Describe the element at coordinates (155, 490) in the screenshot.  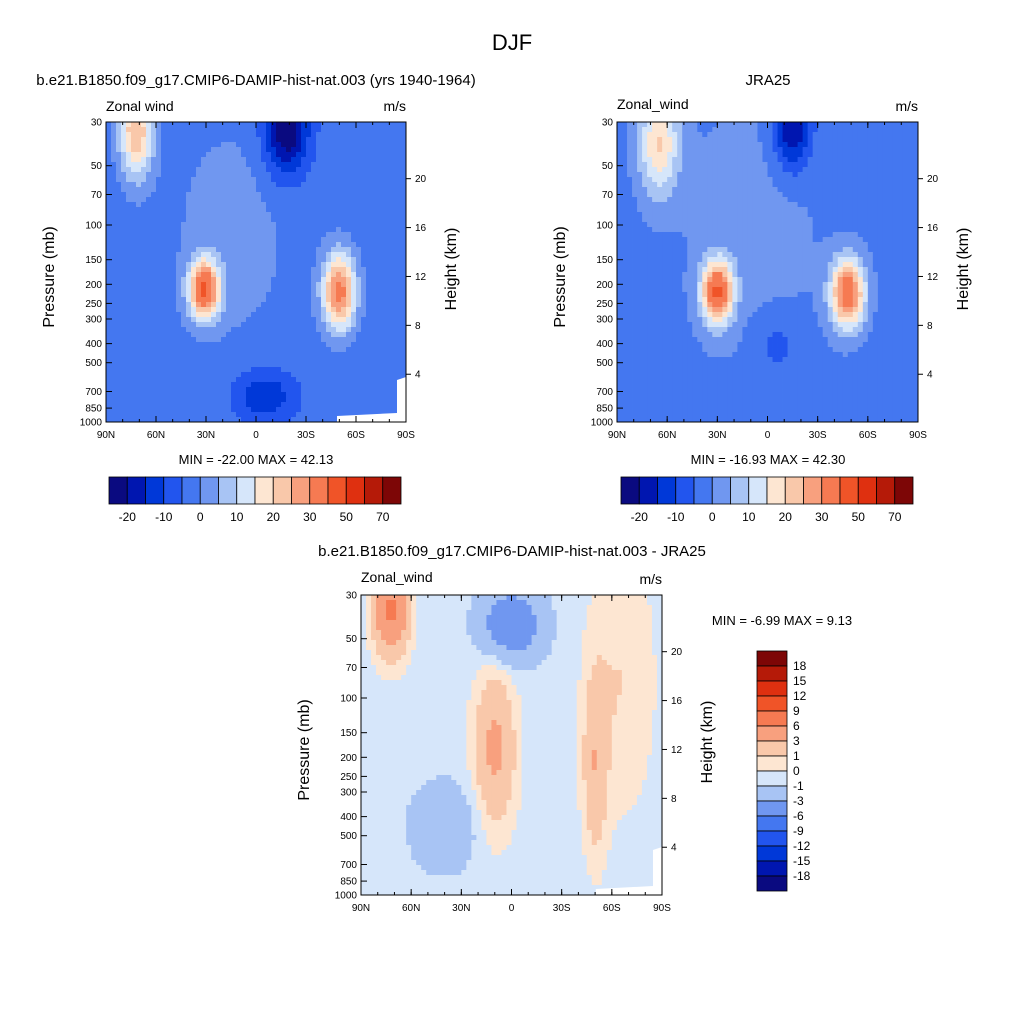
I see `colorbar-swatch` at that location.